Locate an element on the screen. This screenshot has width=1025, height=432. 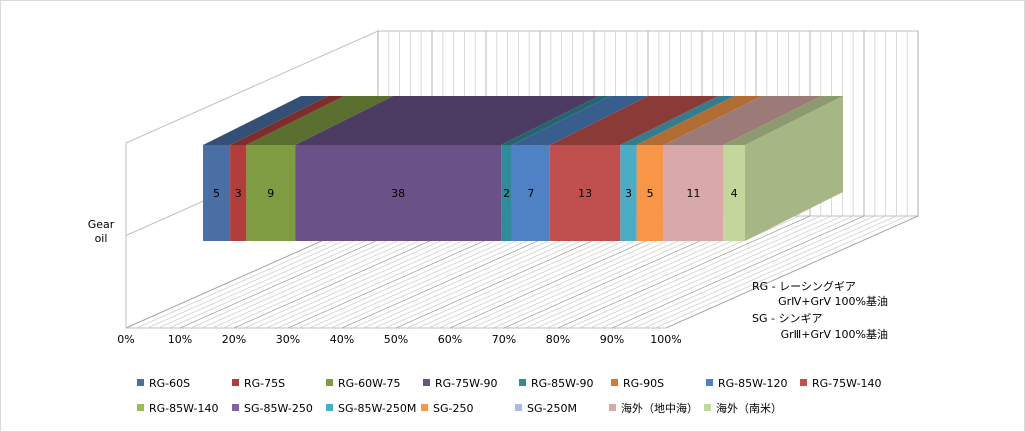
data-label: 7 is located at coordinates (530, 193).